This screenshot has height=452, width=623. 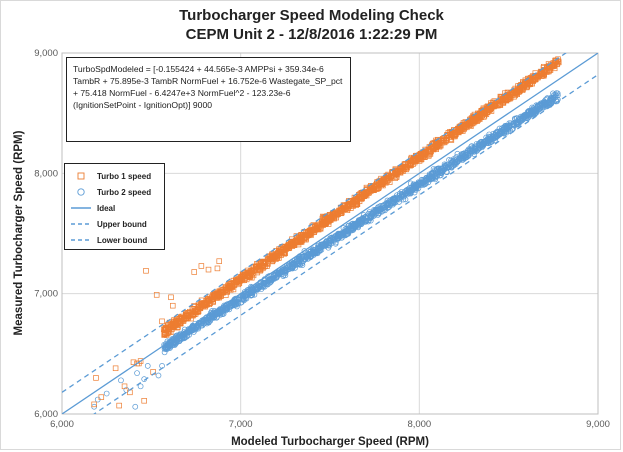 What do you see at coordinates (124, 192) in the screenshot?
I see `legend-label: Turbo 2 speed` at bounding box center [124, 192].